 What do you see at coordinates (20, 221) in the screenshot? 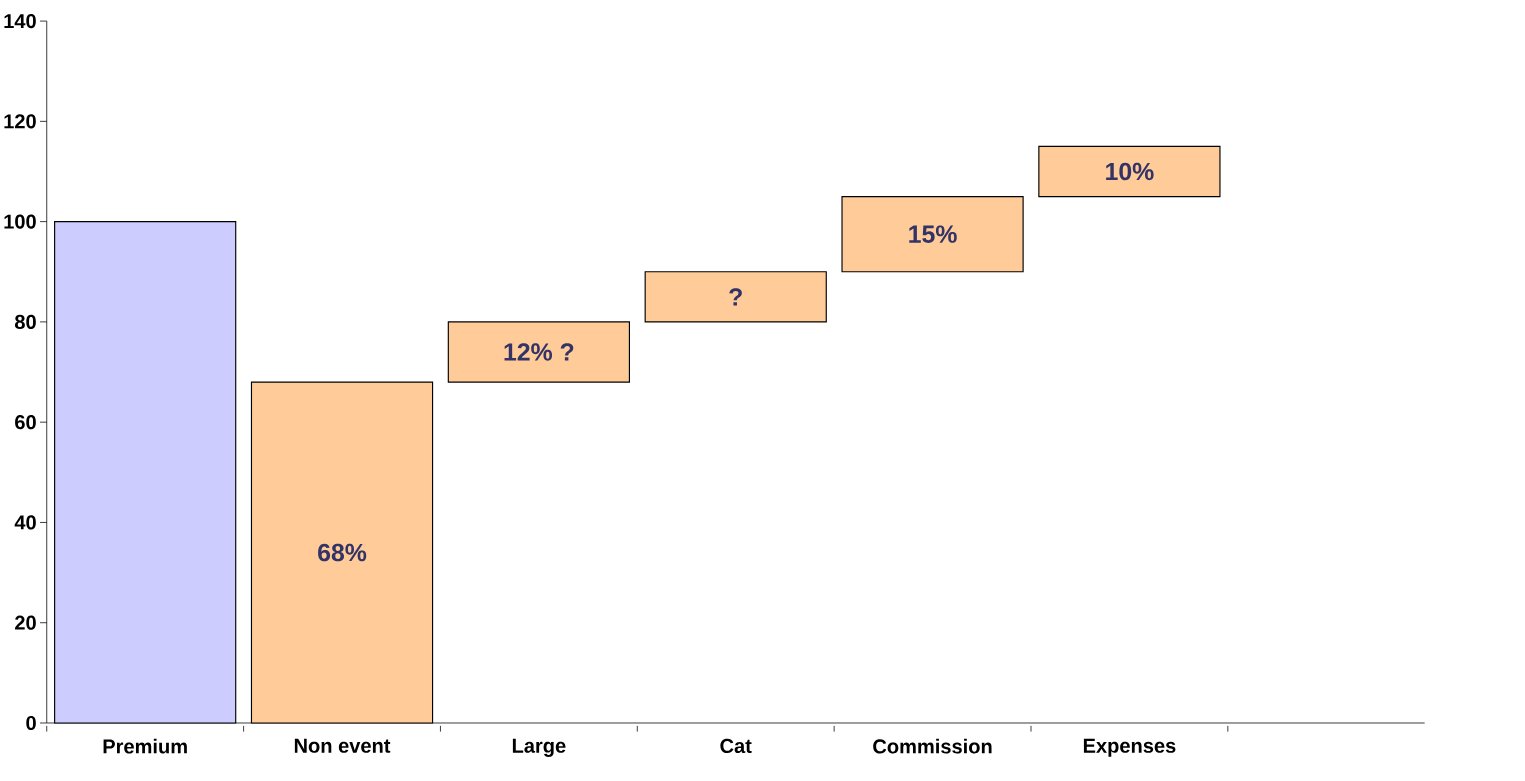
I see `y-tick-label: 100` at bounding box center [20, 221].